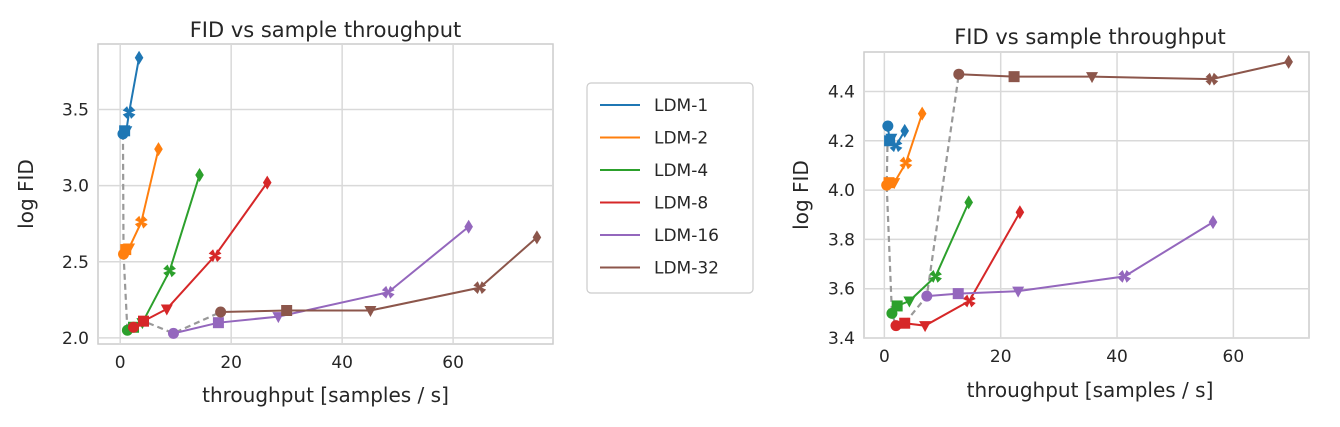 The width and height of the screenshot is (1340, 427). I want to click on right-point-ldm-1-diamond, so click(905, 130).